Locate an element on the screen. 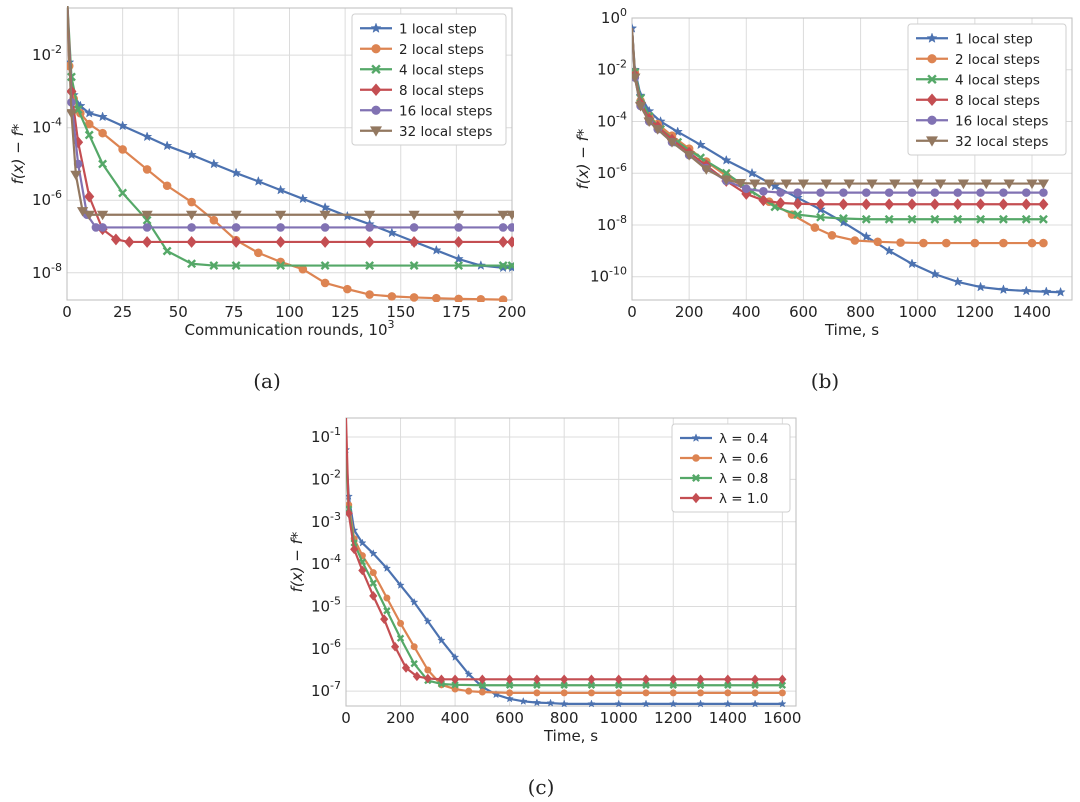 The height and width of the screenshot is (802, 1080). legend-item-4-local-steps: 4 local steps is located at coordinates (422, 70).